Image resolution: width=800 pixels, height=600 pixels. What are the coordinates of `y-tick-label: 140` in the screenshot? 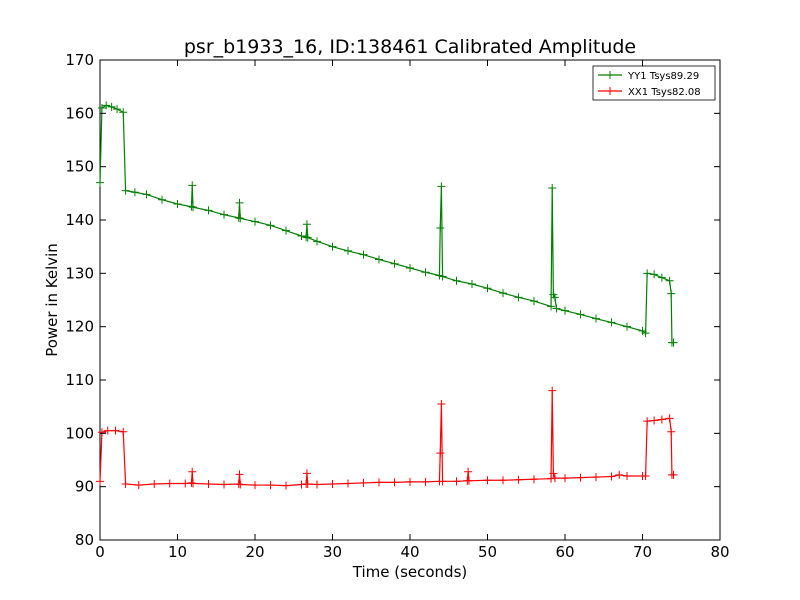 It's located at (79, 220).